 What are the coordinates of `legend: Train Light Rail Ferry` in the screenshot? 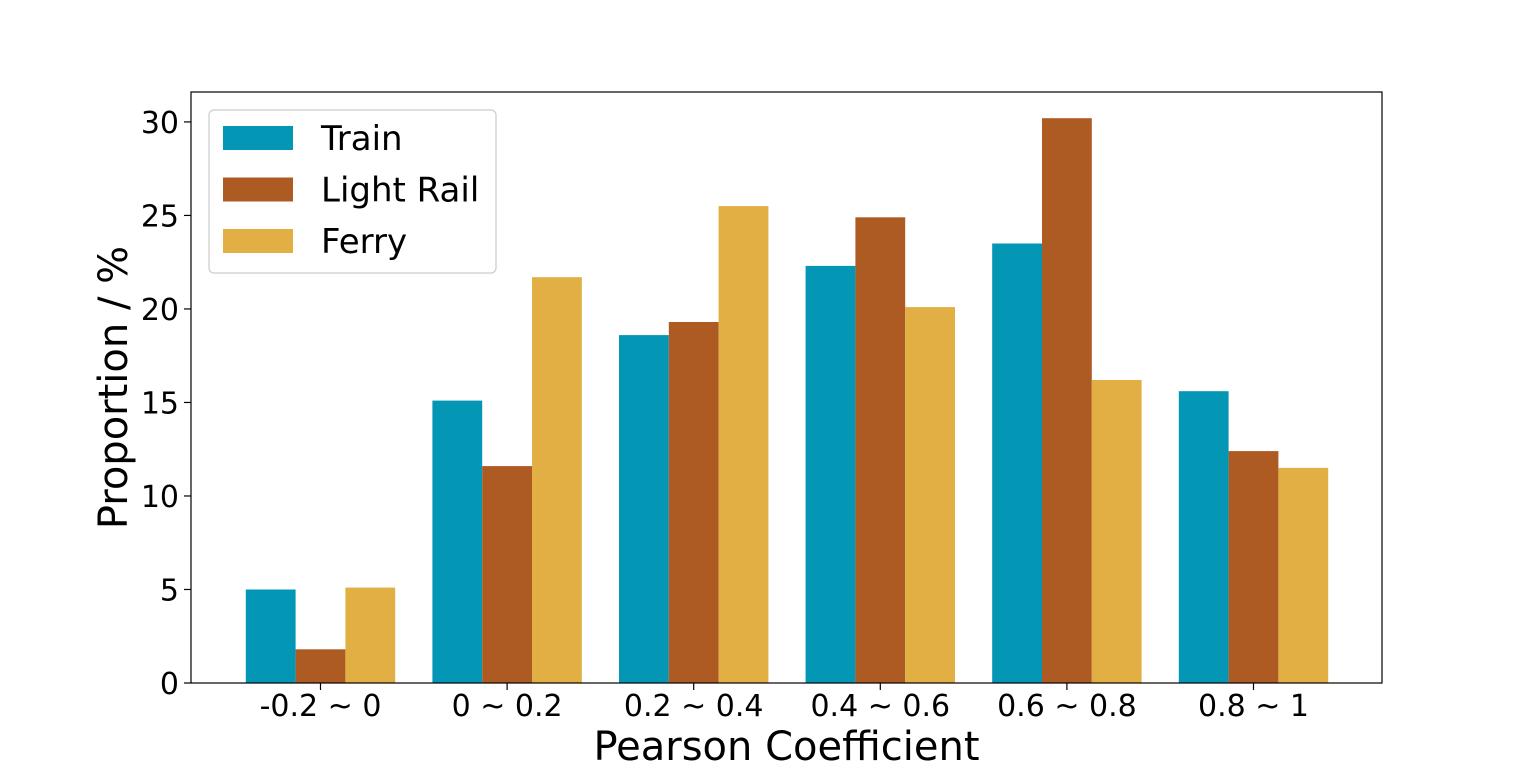 It's located at (352, 191).